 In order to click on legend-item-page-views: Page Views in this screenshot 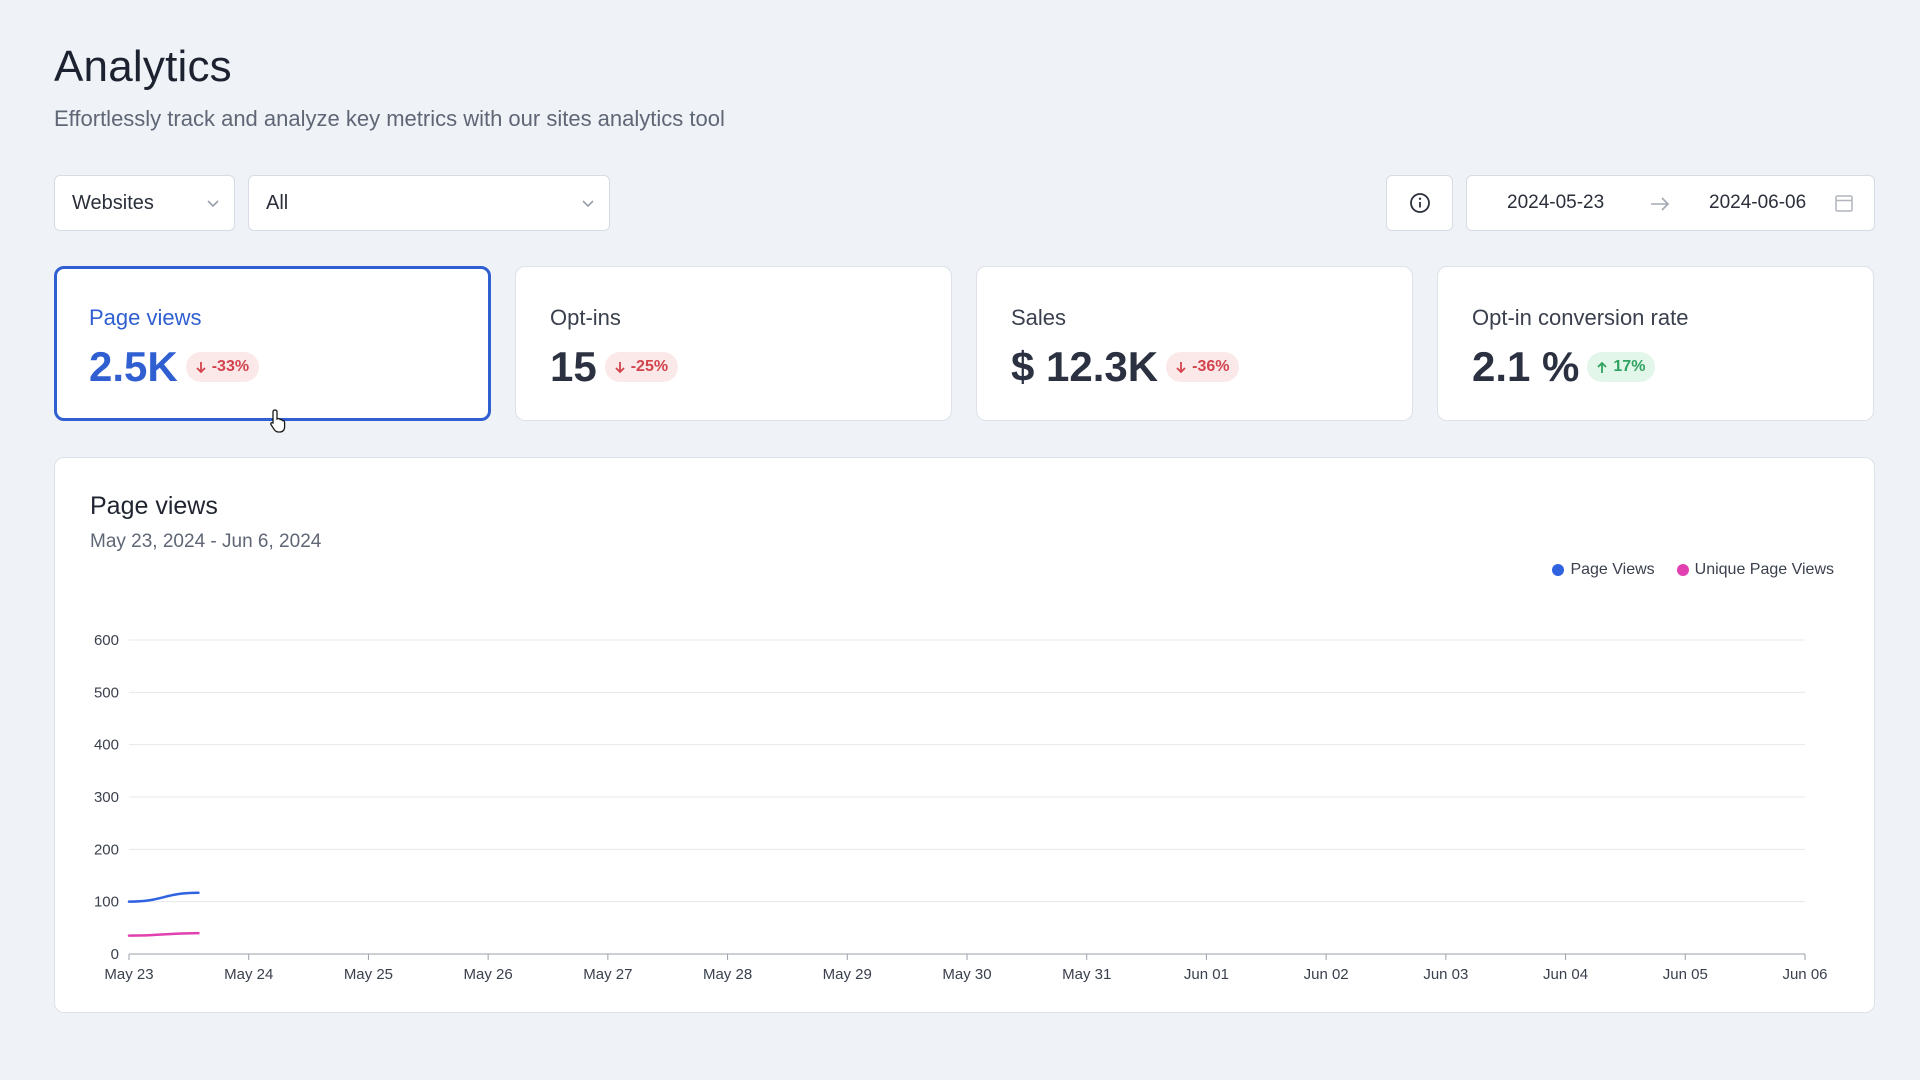, I will do `click(1603, 570)`.